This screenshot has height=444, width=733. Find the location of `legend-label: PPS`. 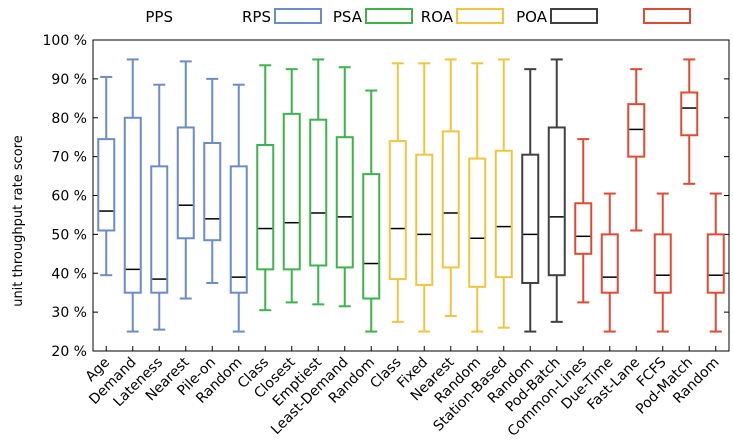

legend-label: PPS is located at coordinates (159, 17).